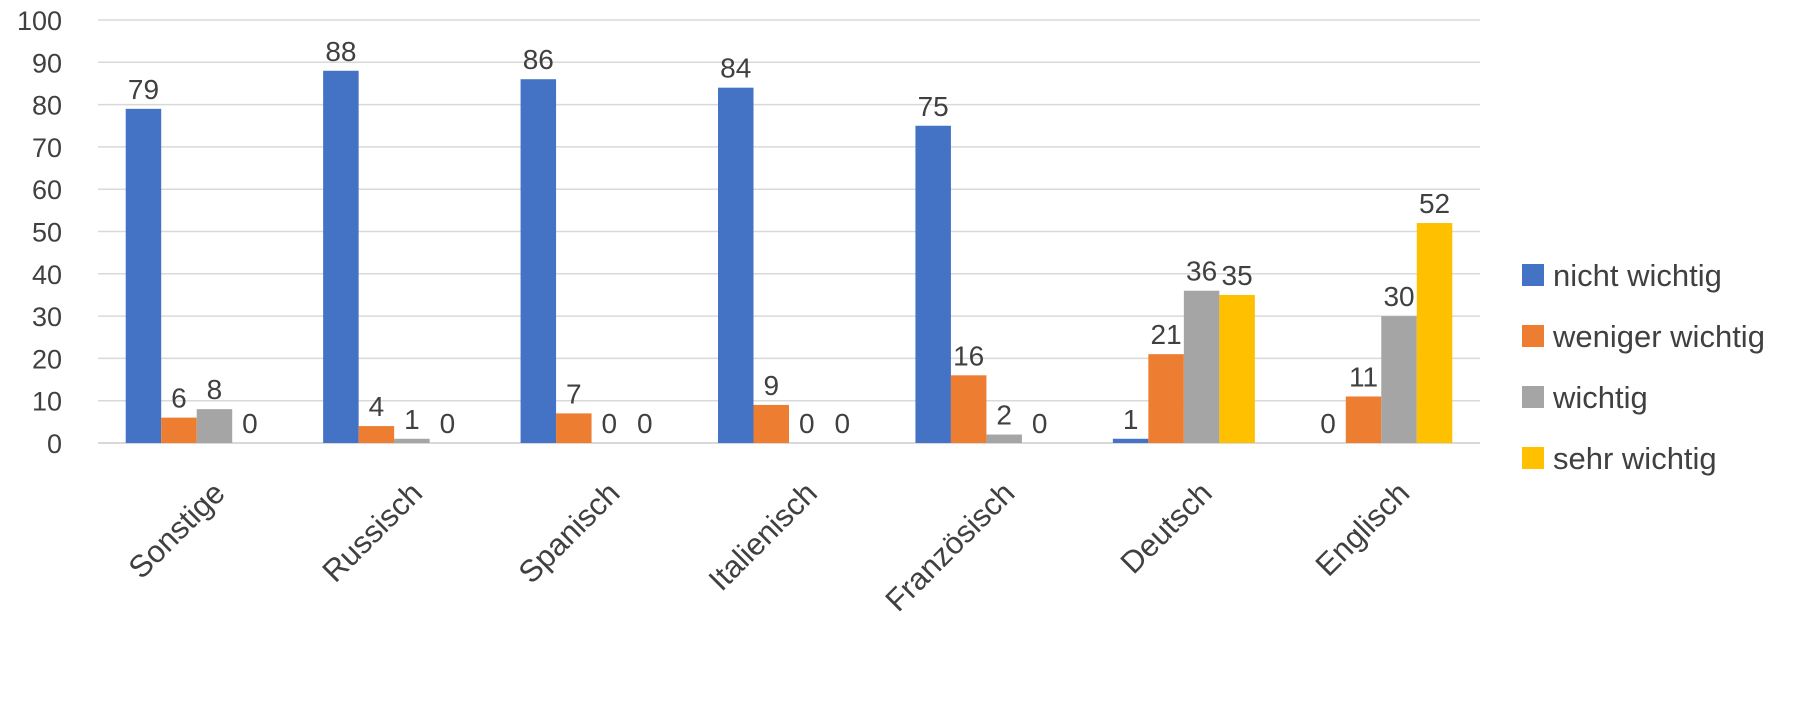 This screenshot has width=1816, height=724. What do you see at coordinates (569, 532) in the screenshot?
I see `category-label: Spanisch` at bounding box center [569, 532].